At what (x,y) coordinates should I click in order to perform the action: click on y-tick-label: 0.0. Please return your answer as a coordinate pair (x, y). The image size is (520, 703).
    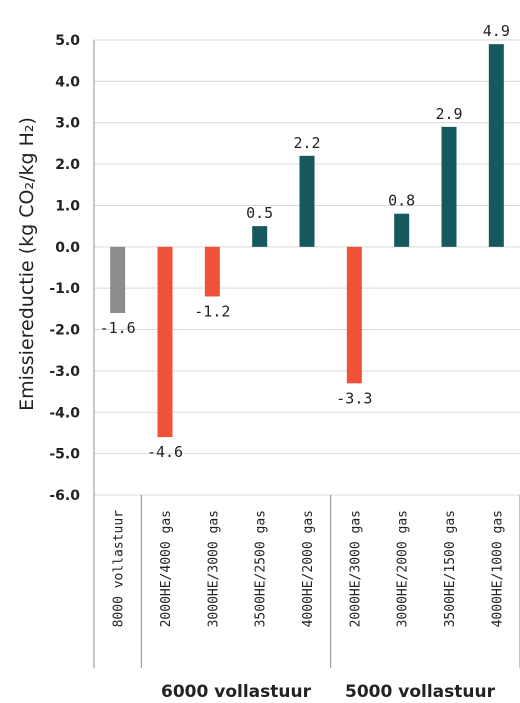
    Looking at the image, I should click on (67, 248).